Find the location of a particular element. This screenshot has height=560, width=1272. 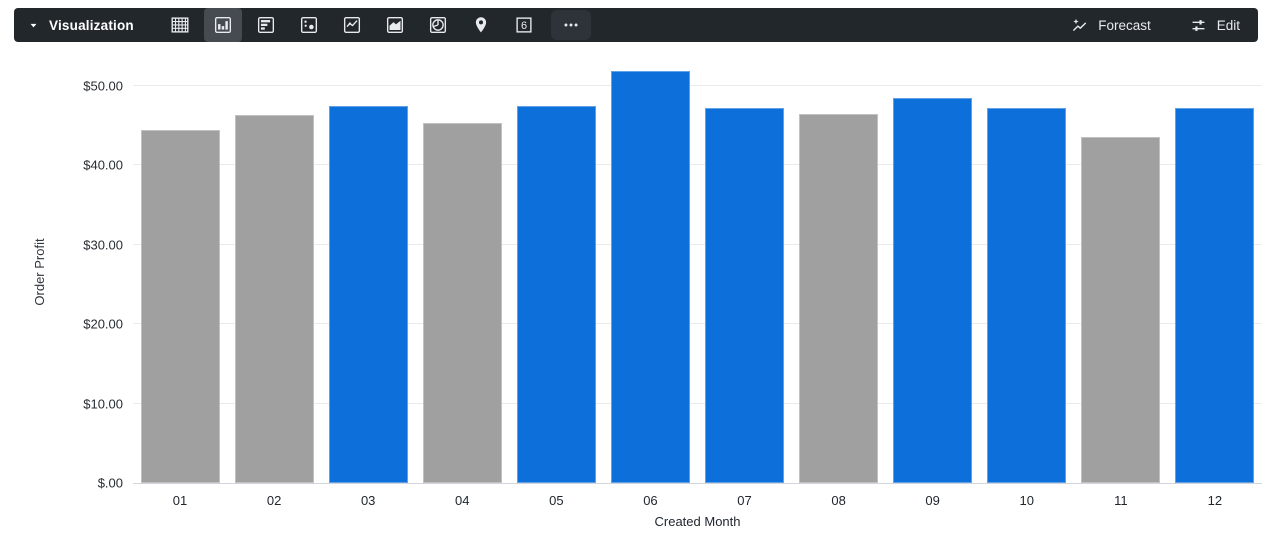

visualization-section-toggle: Visualization is located at coordinates (81, 25).